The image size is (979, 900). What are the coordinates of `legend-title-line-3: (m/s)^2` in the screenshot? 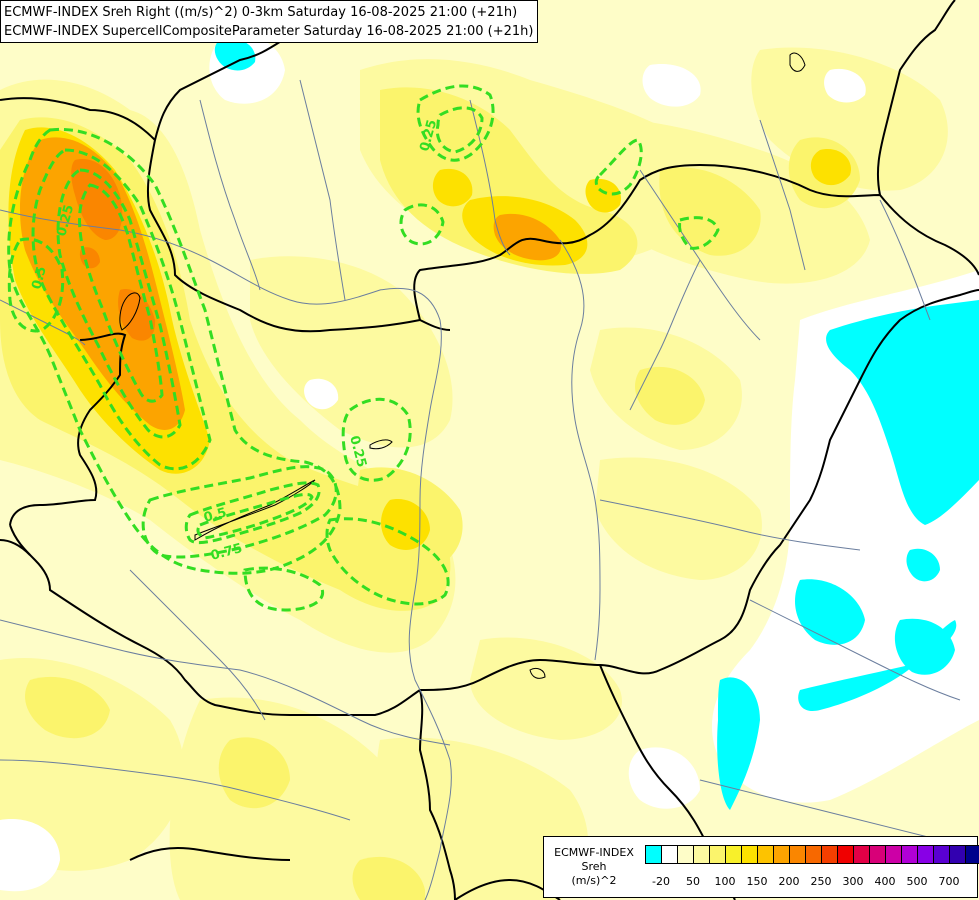 It's located at (594, 880).